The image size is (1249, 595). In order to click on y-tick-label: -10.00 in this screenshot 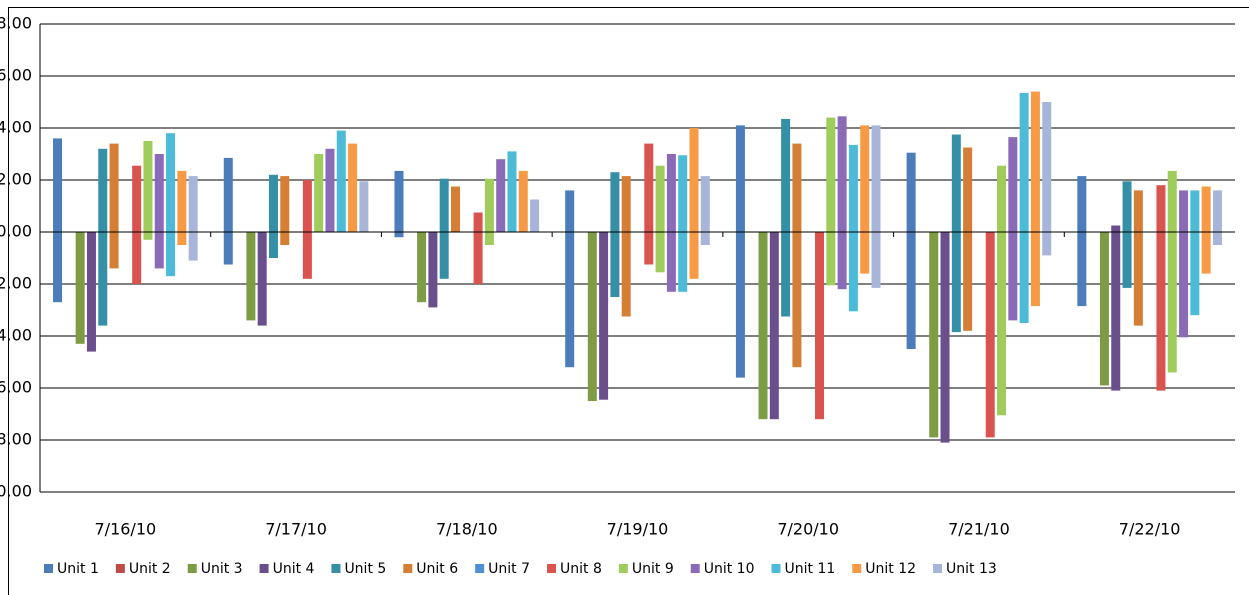, I will do `click(16, 491)`.